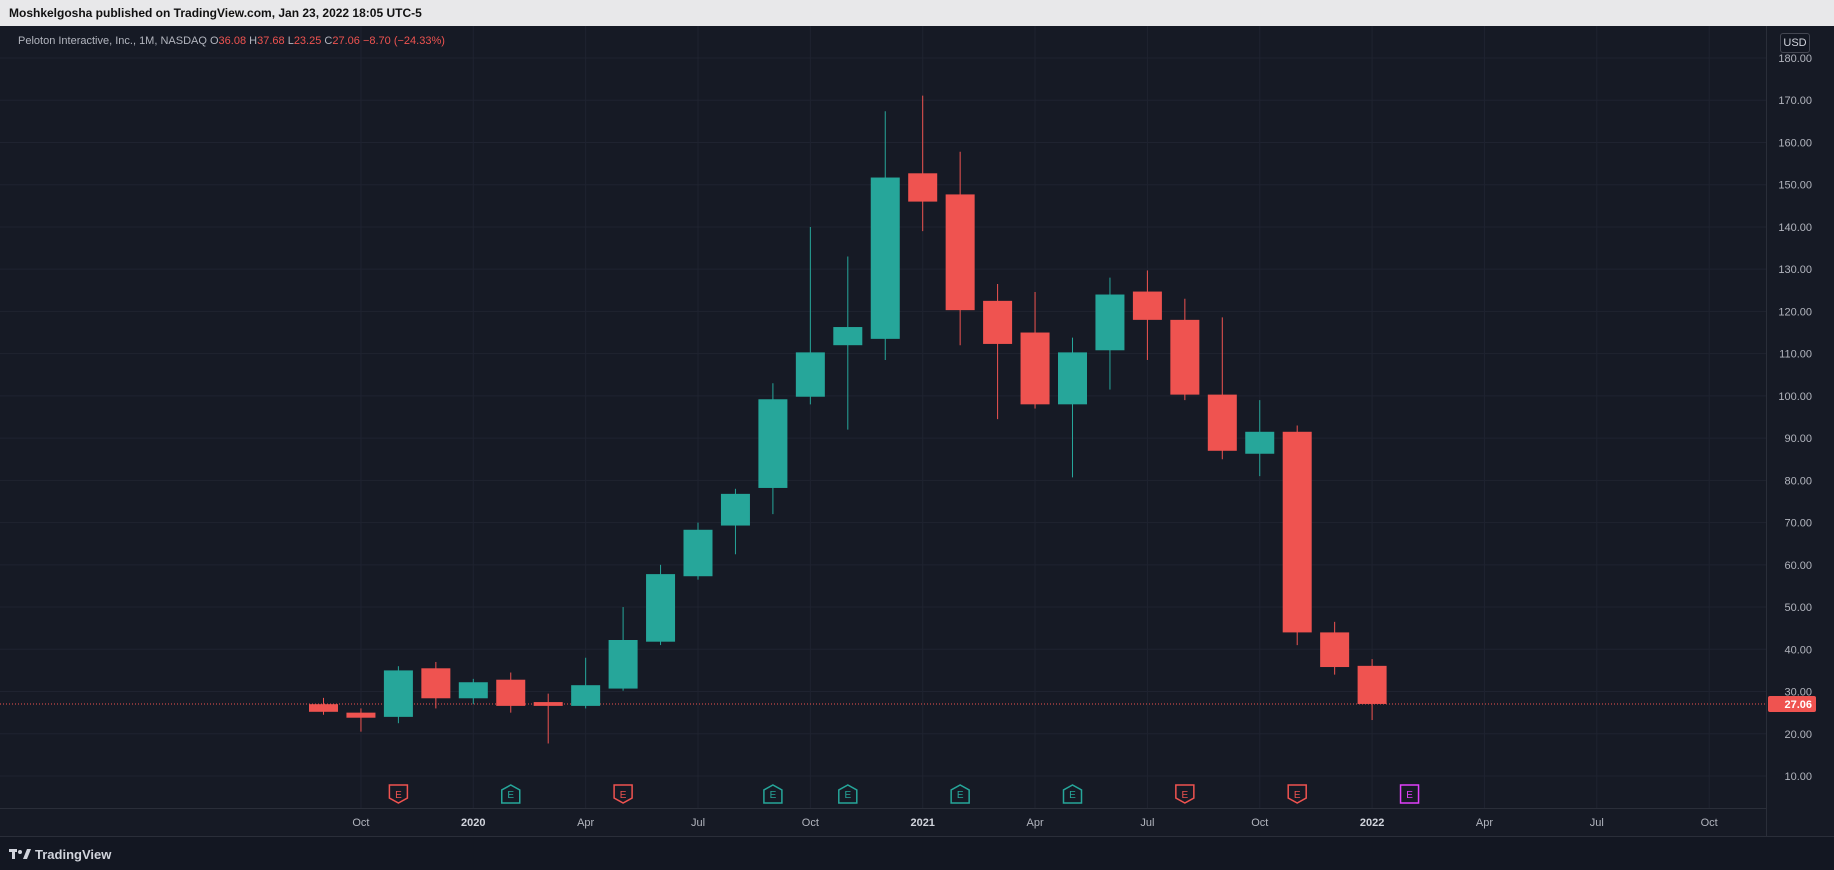 The width and height of the screenshot is (1834, 870). Describe the element at coordinates (20, 854) in the screenshot. I see `tradingview-logo-icon` at that location.